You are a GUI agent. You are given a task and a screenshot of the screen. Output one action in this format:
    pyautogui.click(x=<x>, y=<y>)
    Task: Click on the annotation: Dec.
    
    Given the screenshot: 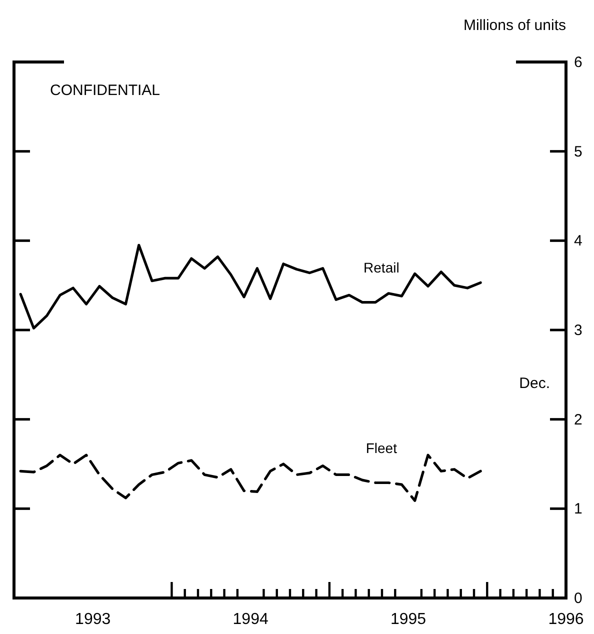 What is the action you would take?
    pyautogui.click(x=534, y=383)
    